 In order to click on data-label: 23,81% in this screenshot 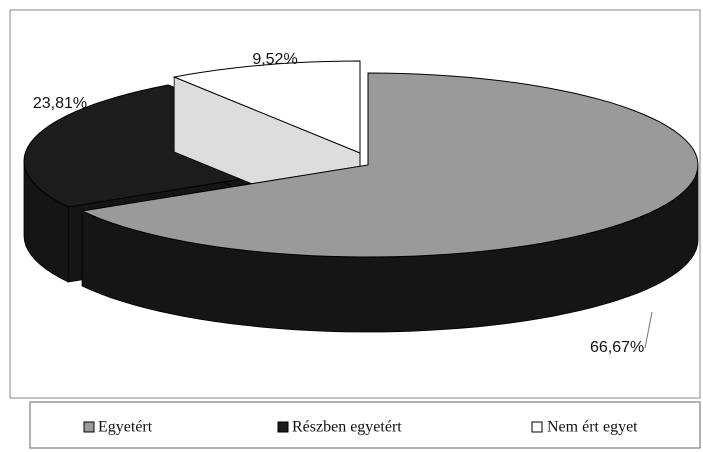, I will do `click(60, 103)`.